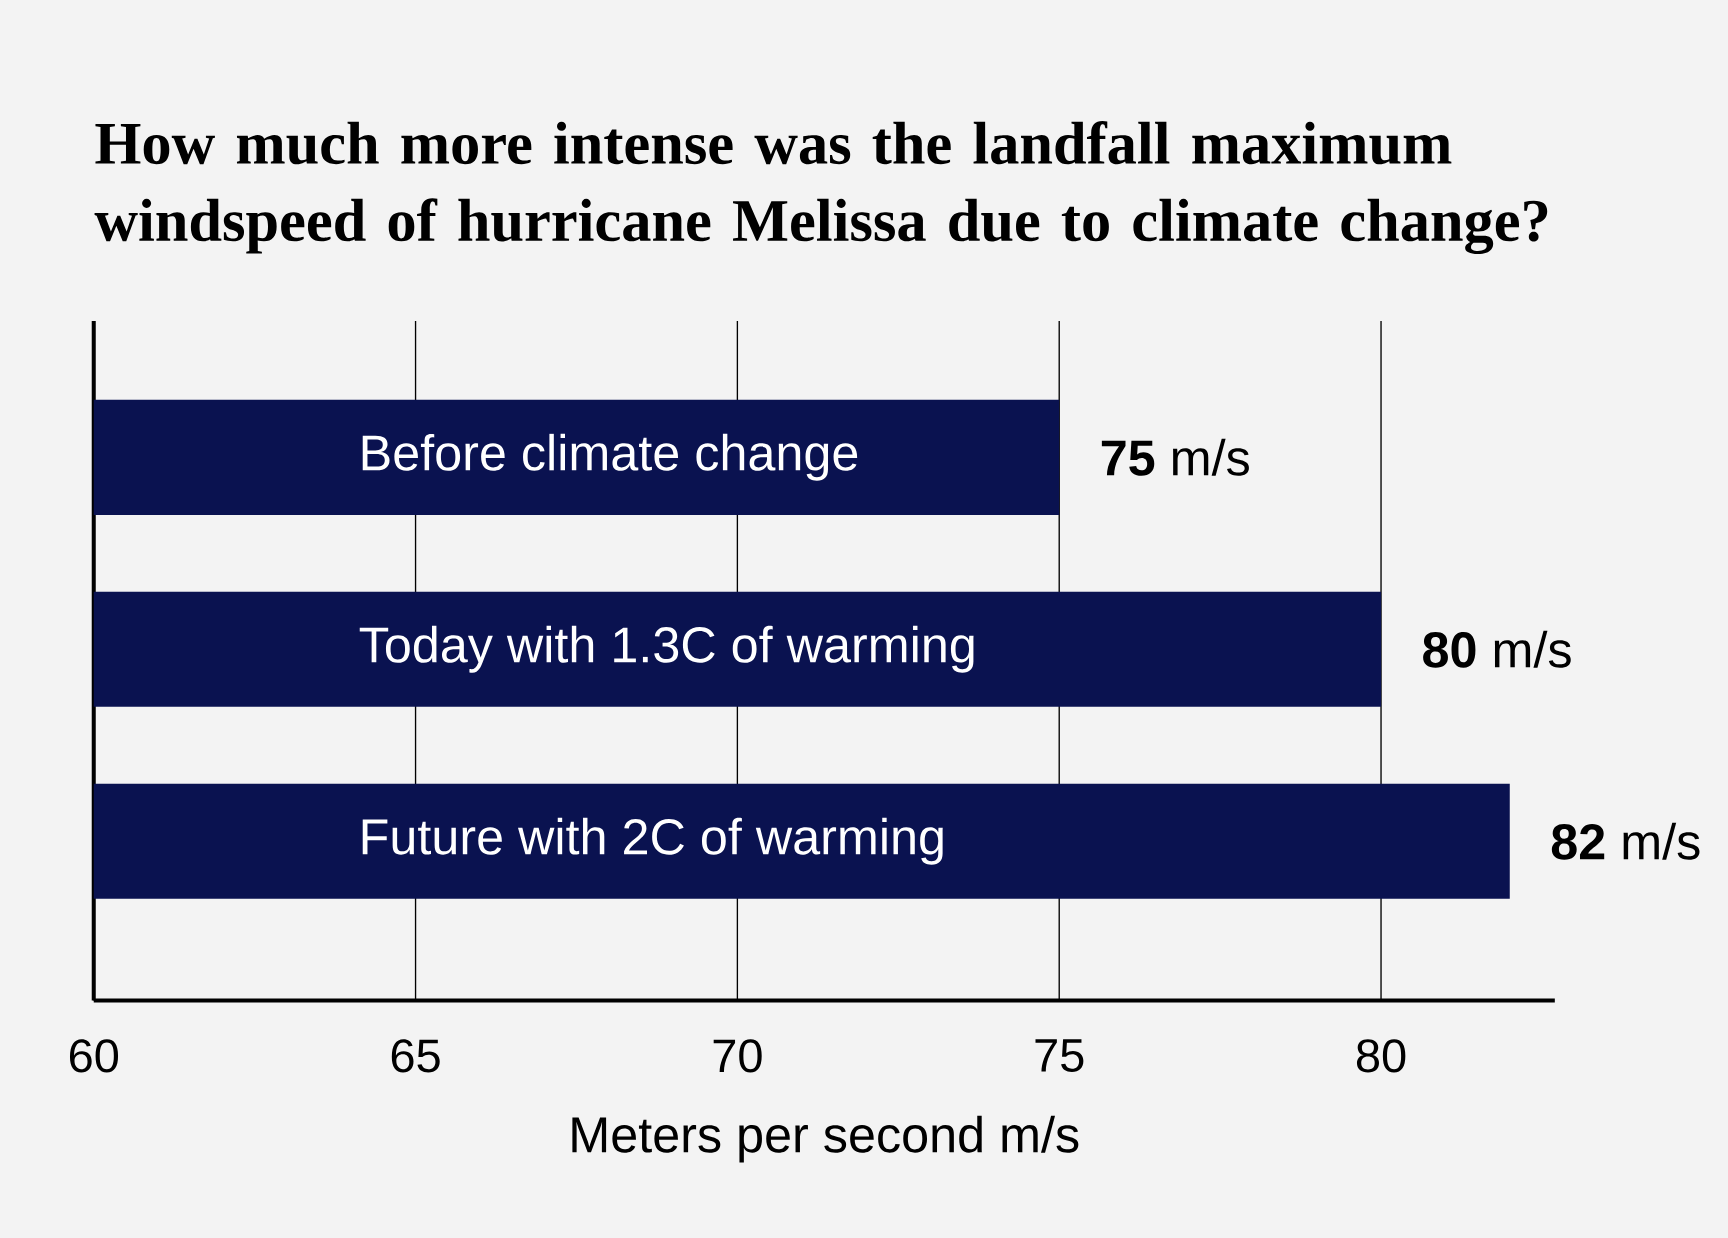 The height and width of the screenshot is (1238, 1728). Describe the element at coordinates (415, 1056) in the screenshot. I see `x-tick-label: 65` at that location.